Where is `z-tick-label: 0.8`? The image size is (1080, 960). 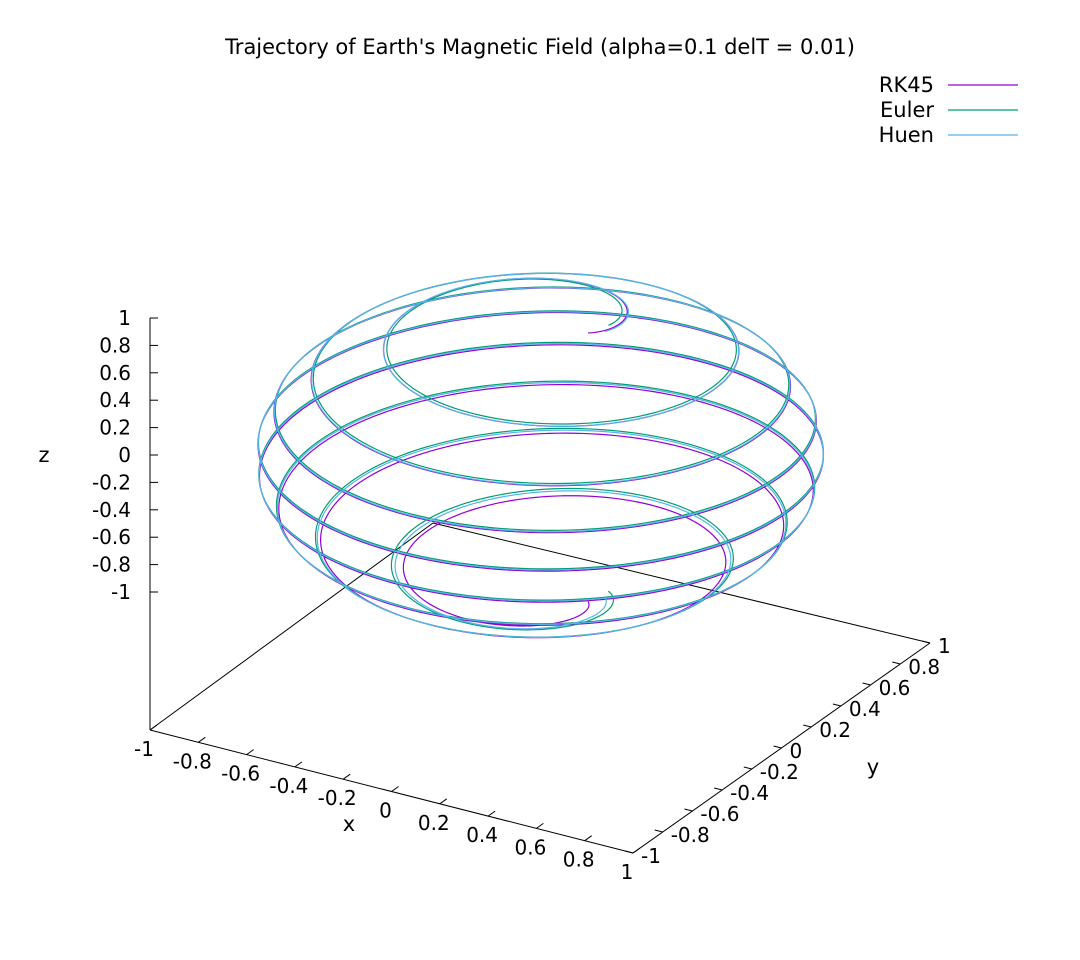
z-tick-label: 0.8 is located at coordinates (115, 345).